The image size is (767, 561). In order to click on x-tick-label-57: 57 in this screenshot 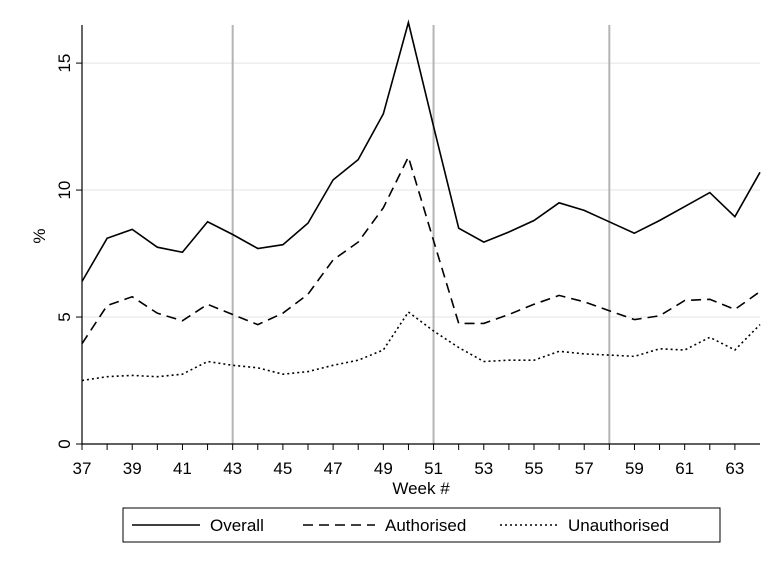, I will do `click(584, 468)`.